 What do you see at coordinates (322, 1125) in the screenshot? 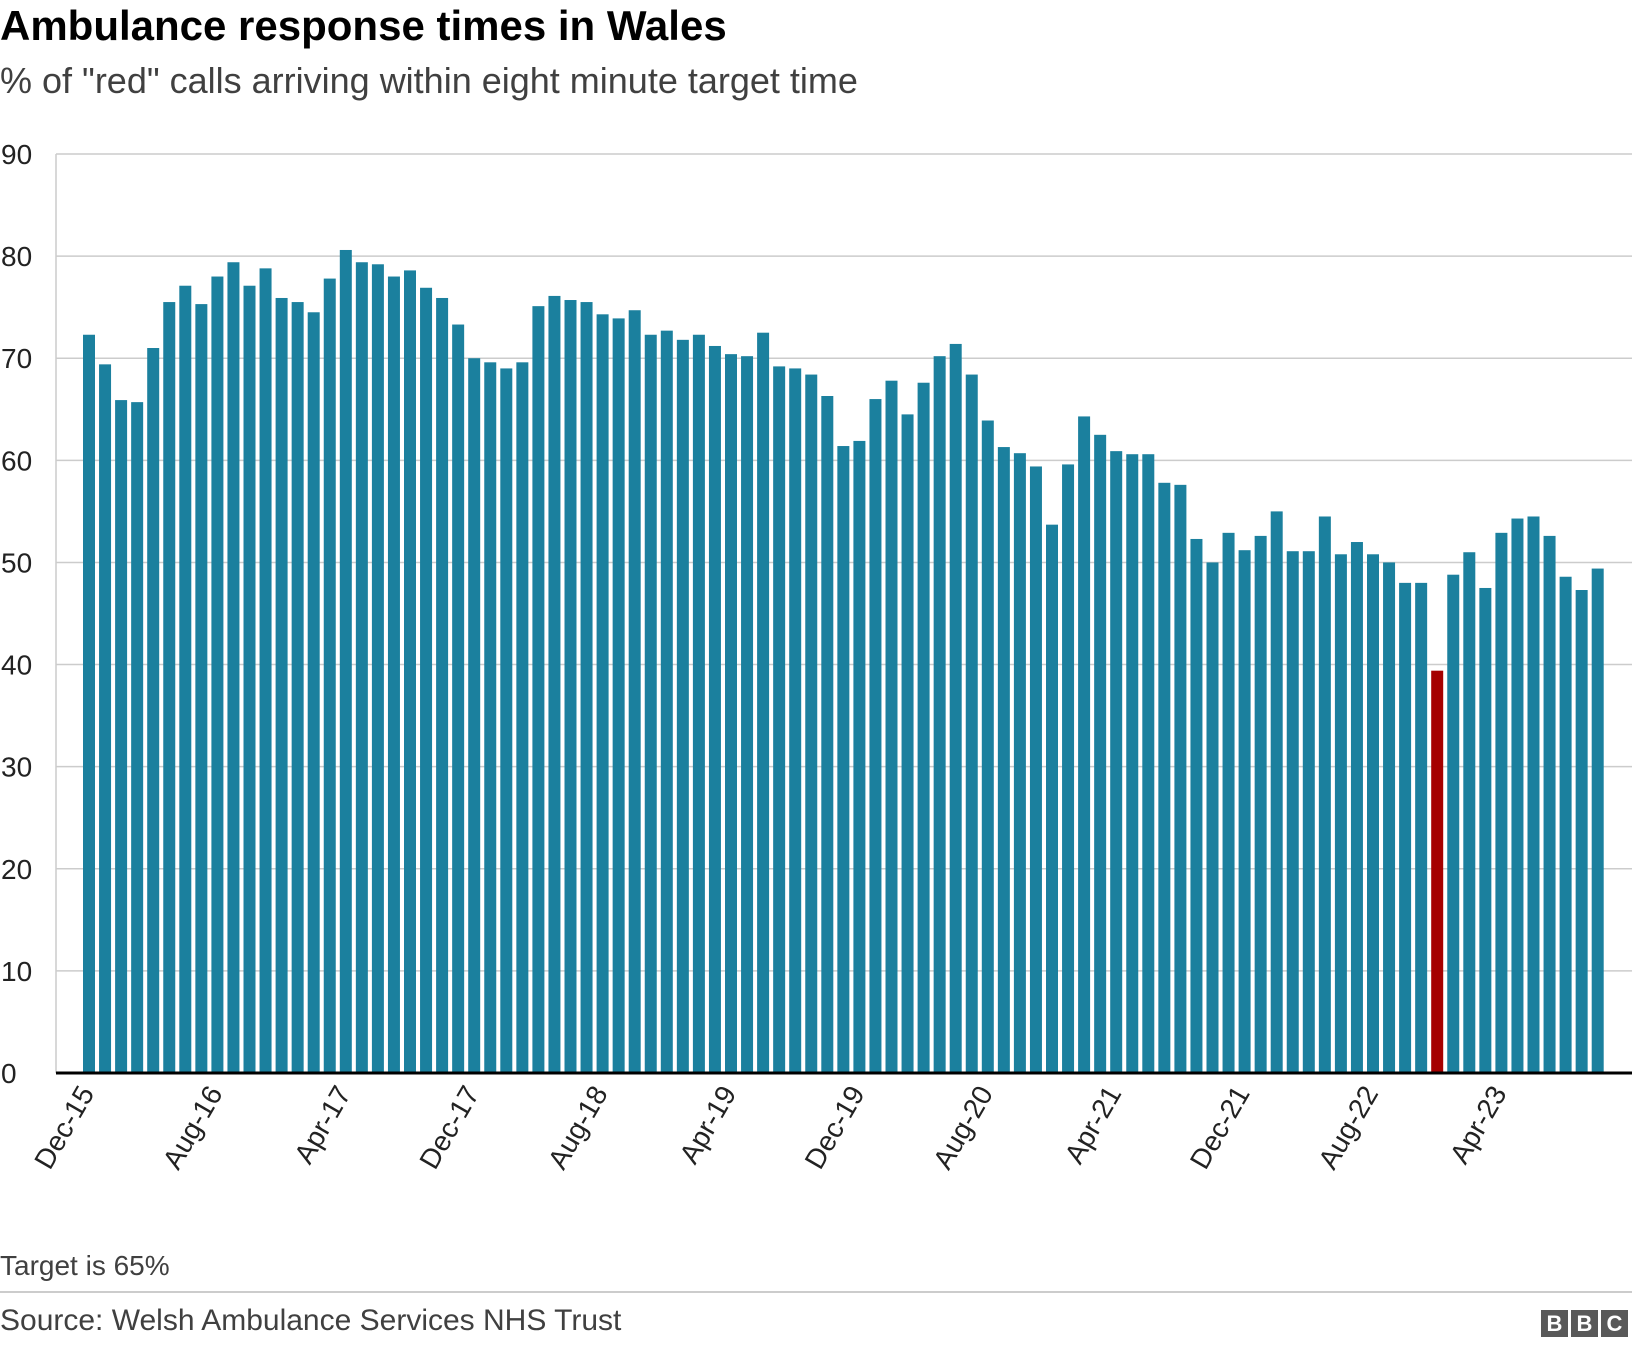
I see `x-tick-label: Apr-17` at bounding box center [322, 1125].